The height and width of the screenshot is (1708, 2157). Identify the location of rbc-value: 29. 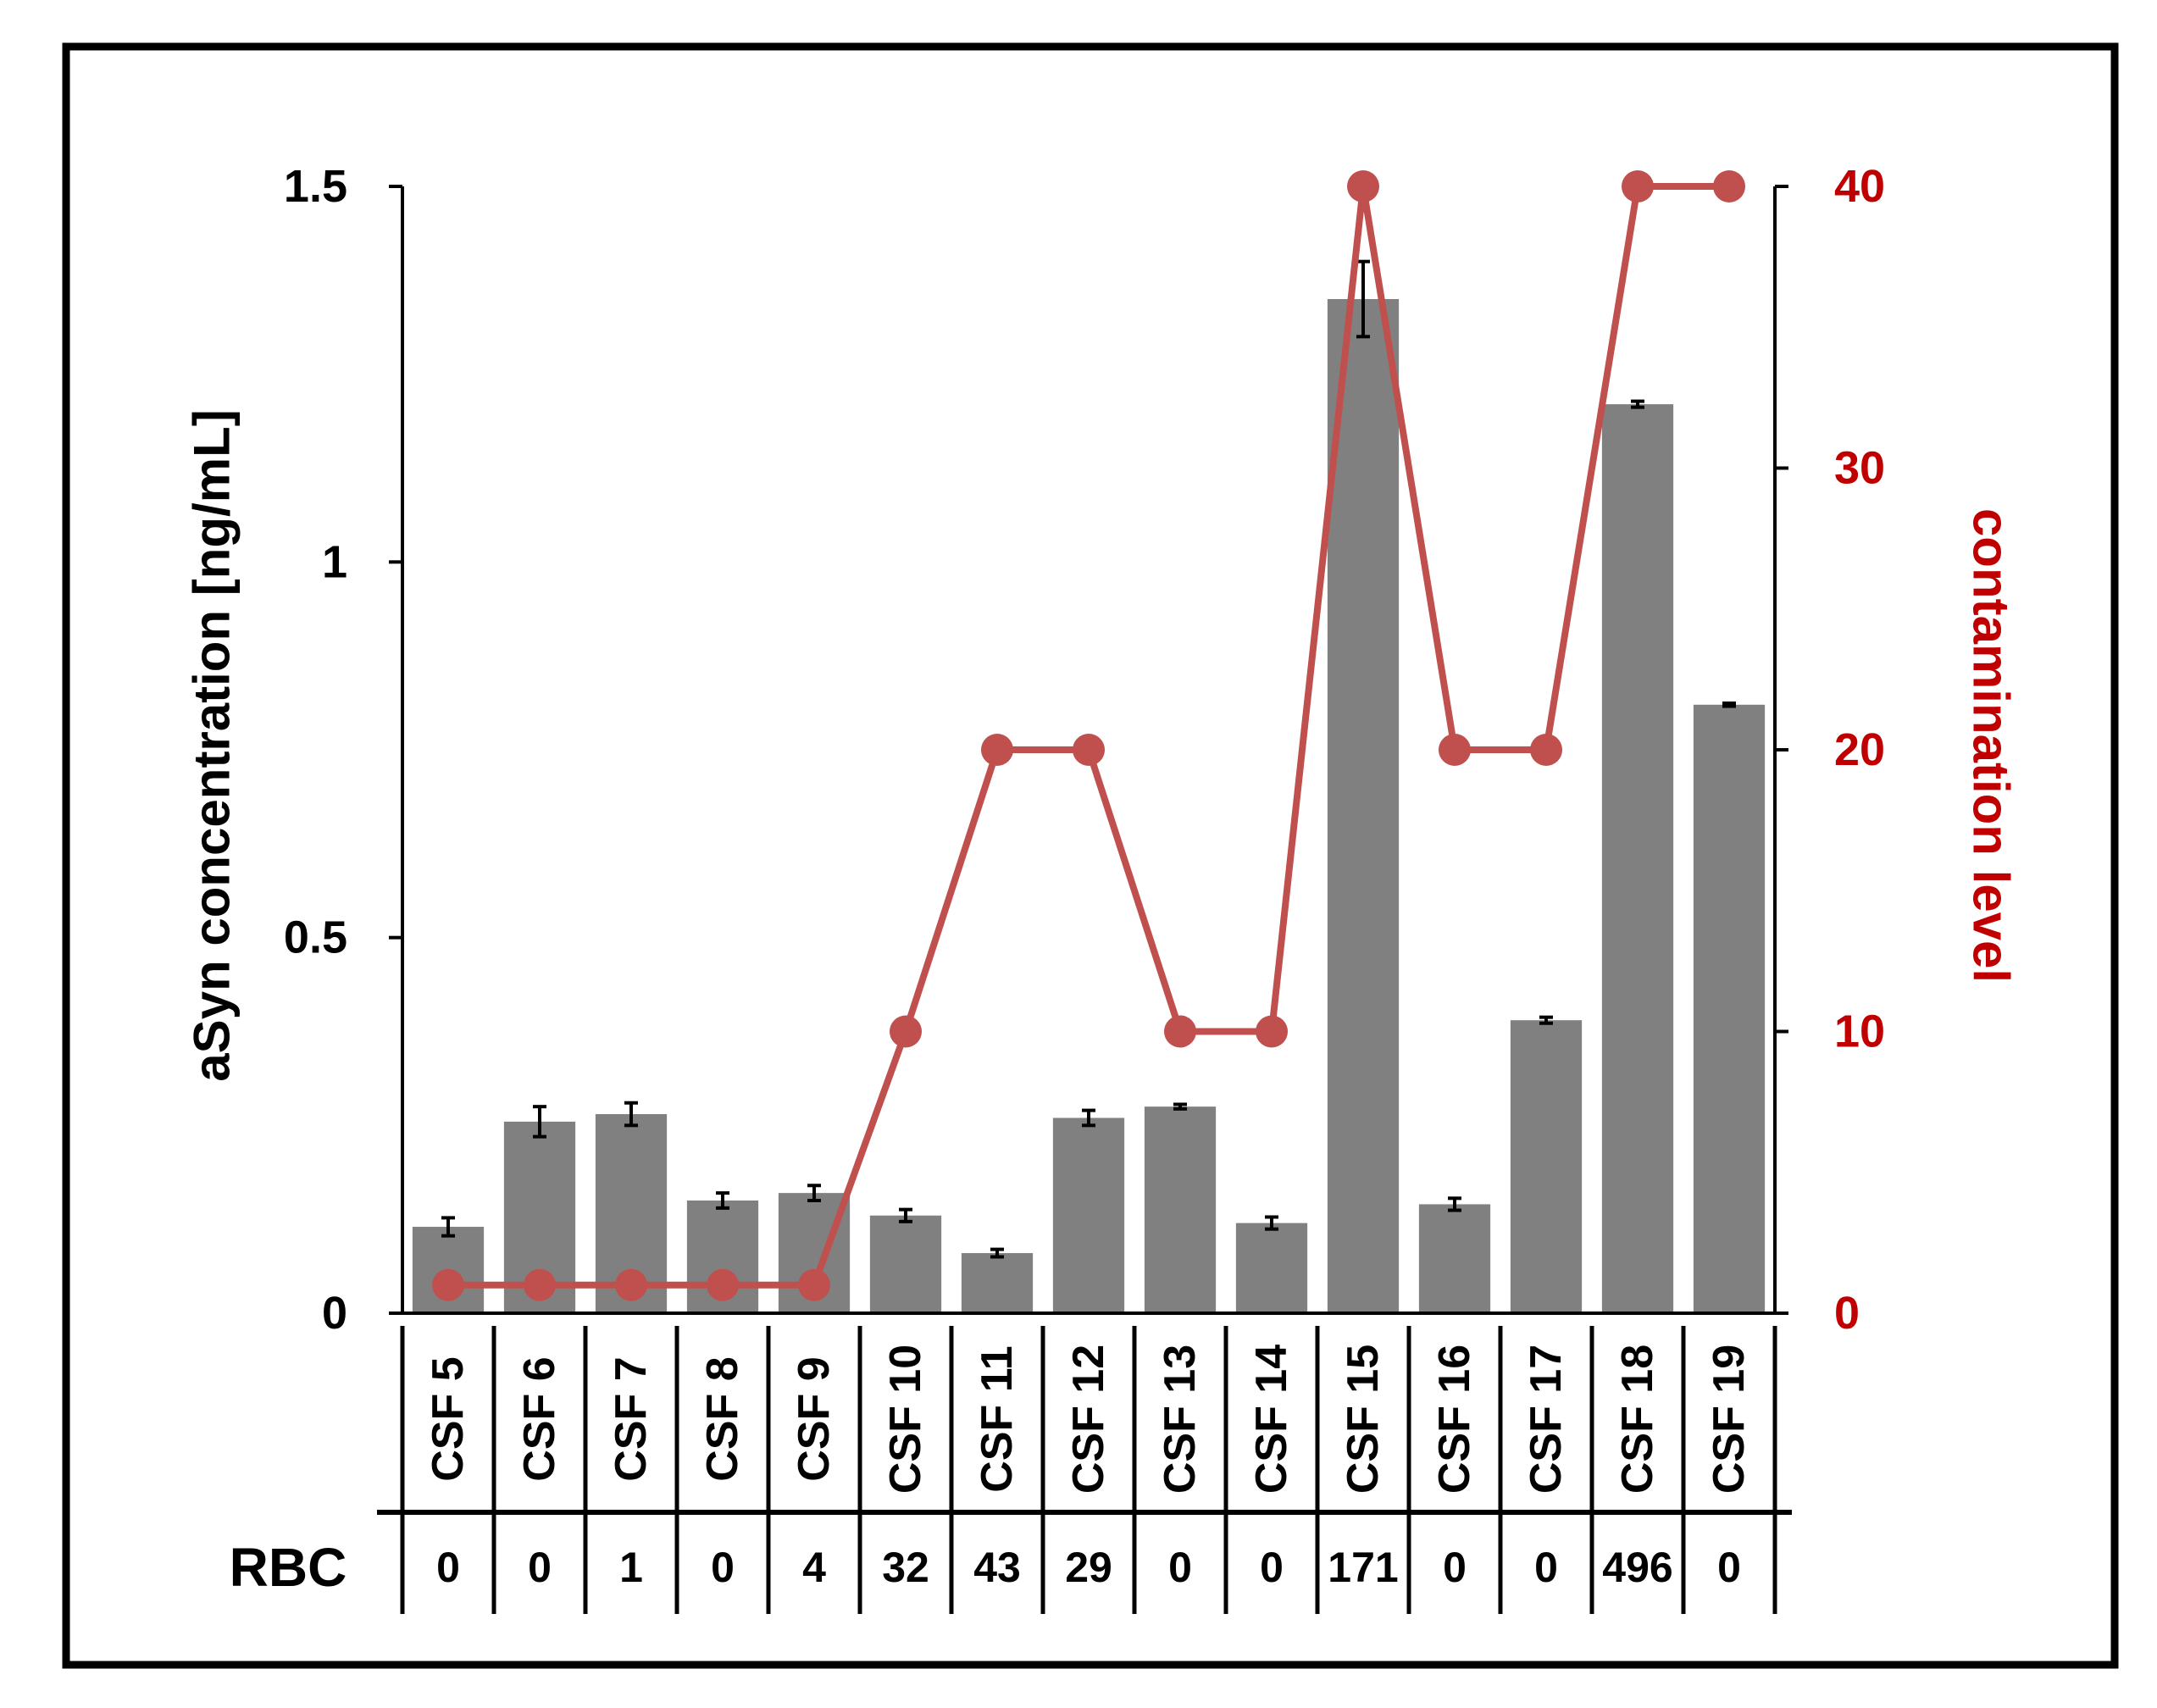
(1089, 1567).